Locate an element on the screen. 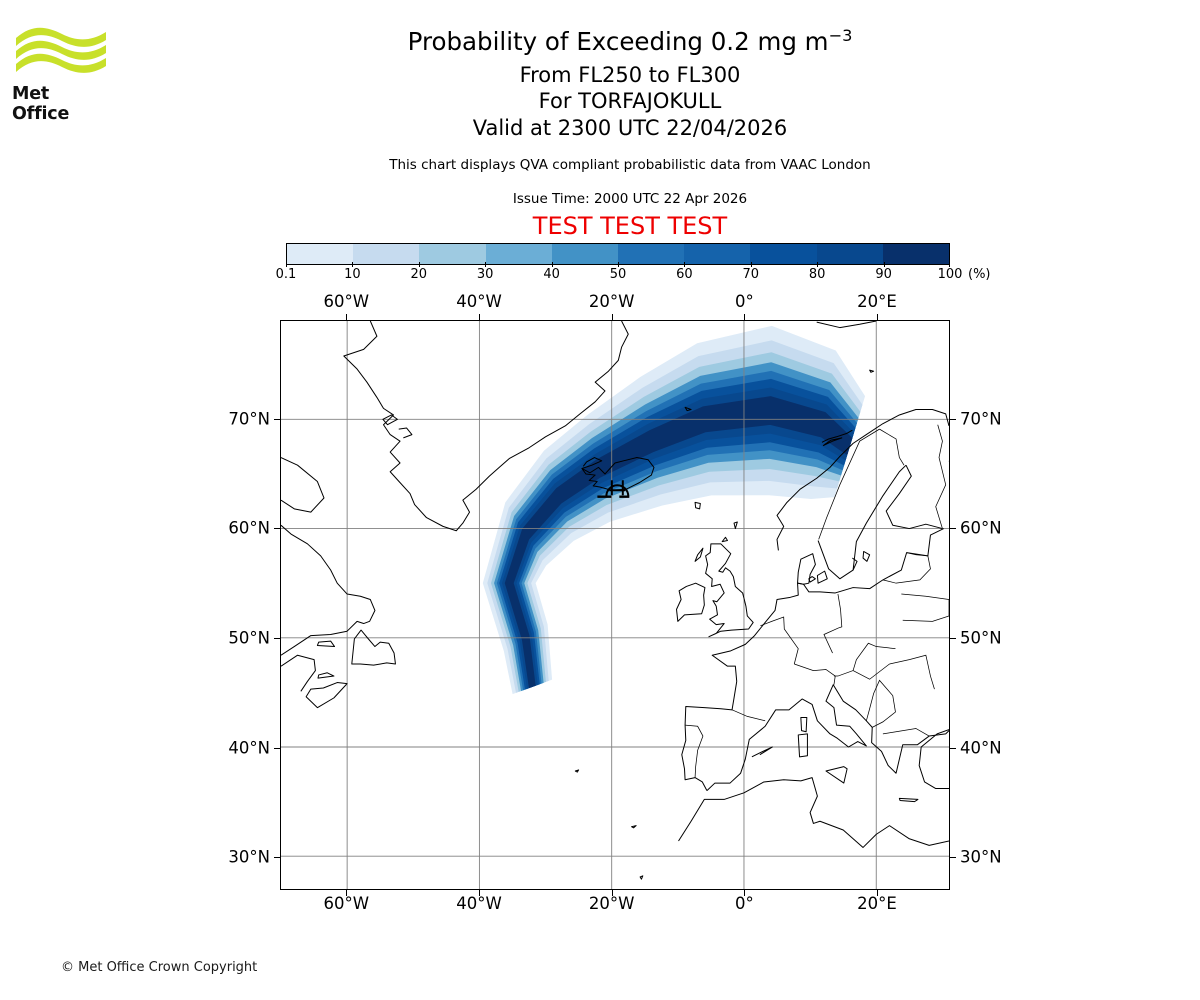 The height and width of the screenshot is (1000, 1200). valid-time-subtitle: Valid at 2300 UTC 22/04/2026 is located at coordinates (630, 128).